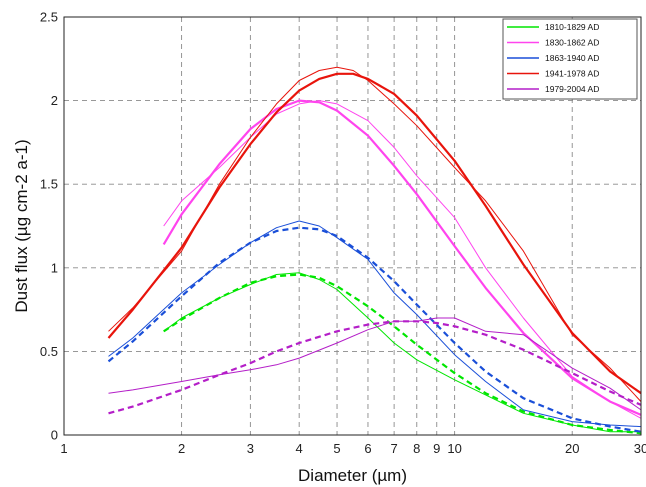 The width and height of the screenshot is (646, 487). I want to click on x-tick-label: 20, so click(572, 448).